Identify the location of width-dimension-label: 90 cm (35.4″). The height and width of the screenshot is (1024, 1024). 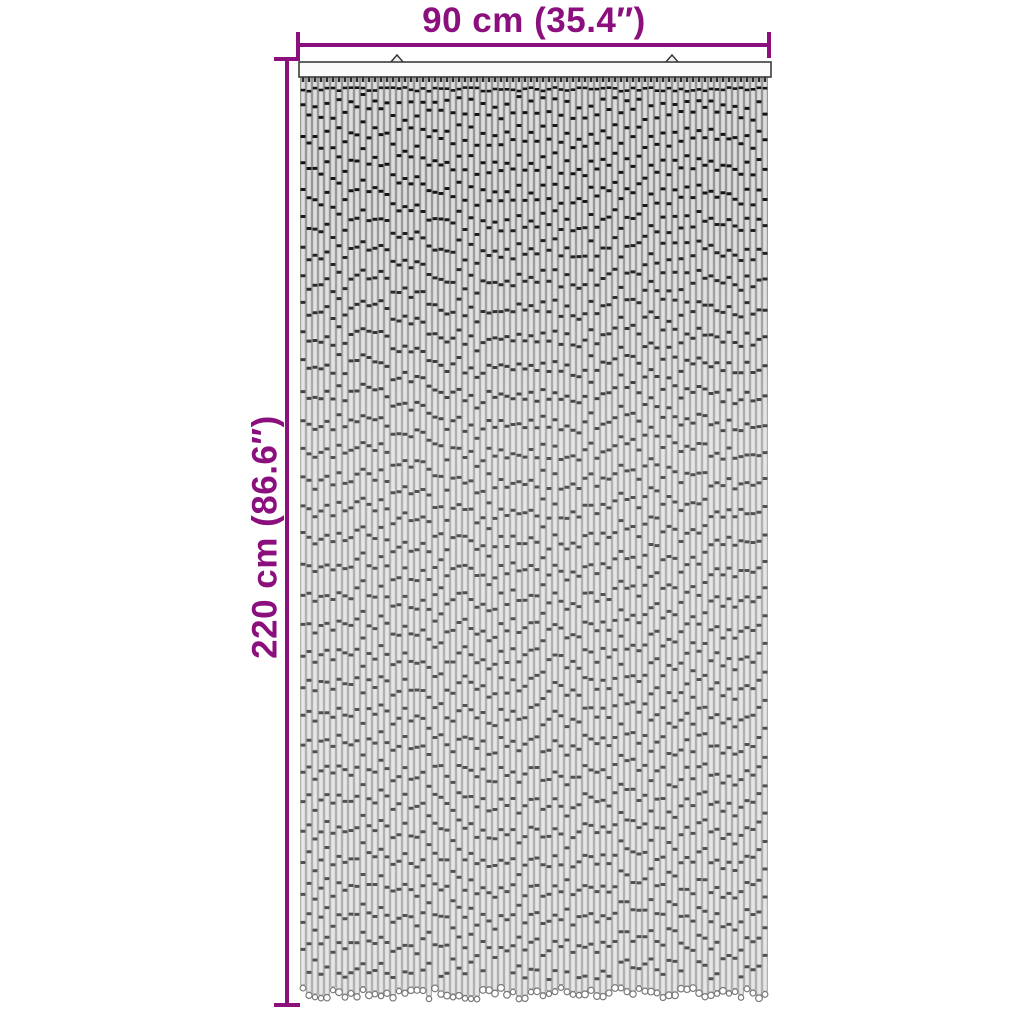
(534, 20).